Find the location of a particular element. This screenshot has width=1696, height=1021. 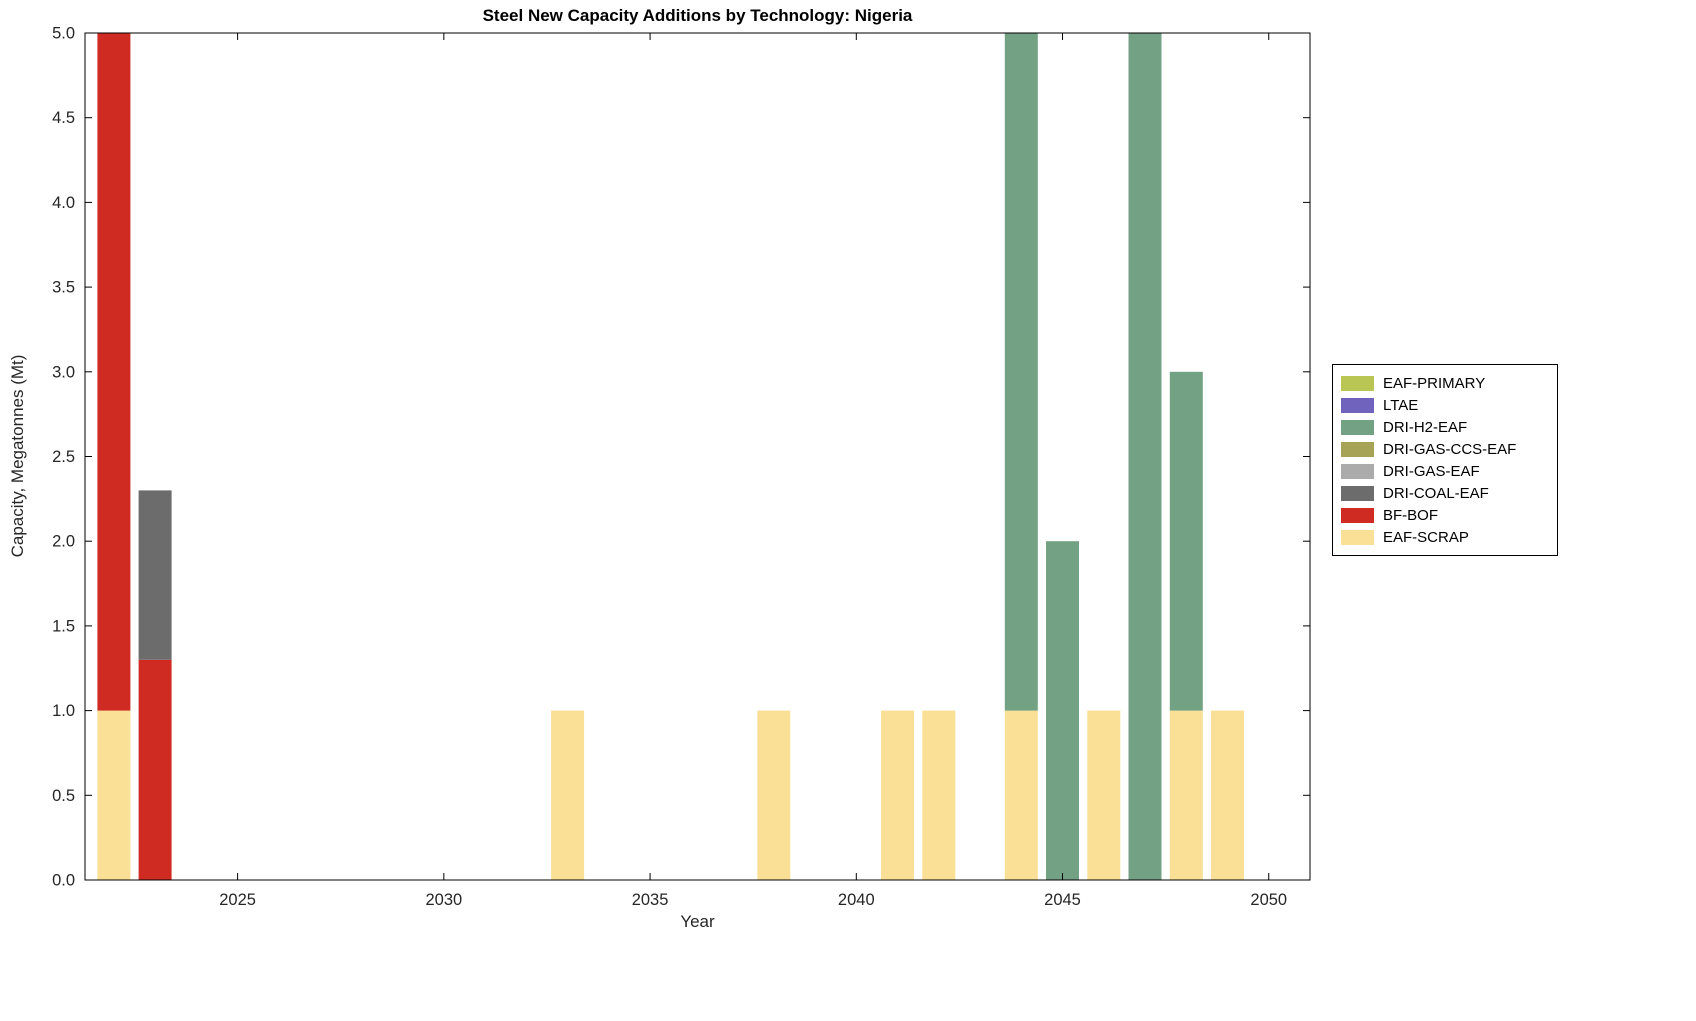

legend-label: LTAE is located at coordinates (1401, 405).